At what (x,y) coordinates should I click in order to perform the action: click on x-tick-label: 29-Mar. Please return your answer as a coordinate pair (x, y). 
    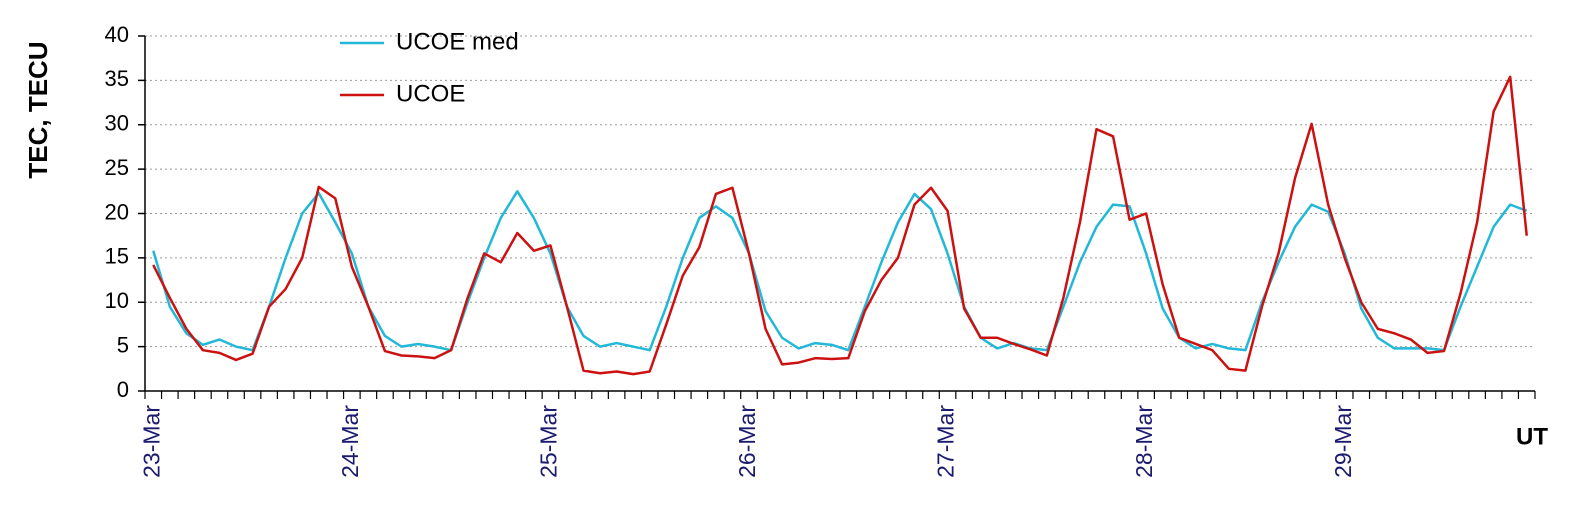
    Looking at the image, I should click on (1343, 441).